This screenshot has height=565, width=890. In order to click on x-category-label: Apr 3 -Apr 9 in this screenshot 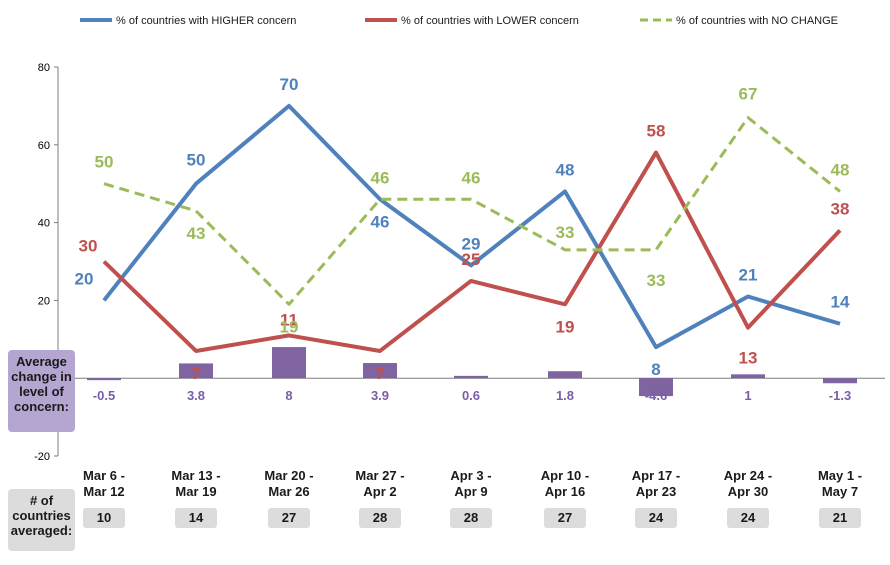, I will do `click(470, 483)`.